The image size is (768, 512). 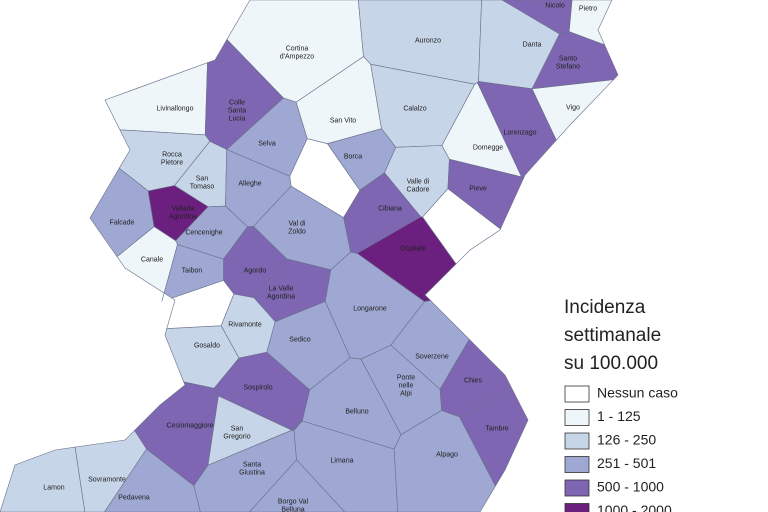 What do you see at coordinates (189, 426) in the screenshot?
I see `municipality-label: Cesiomaggiore` at bounding box center [189, 426].